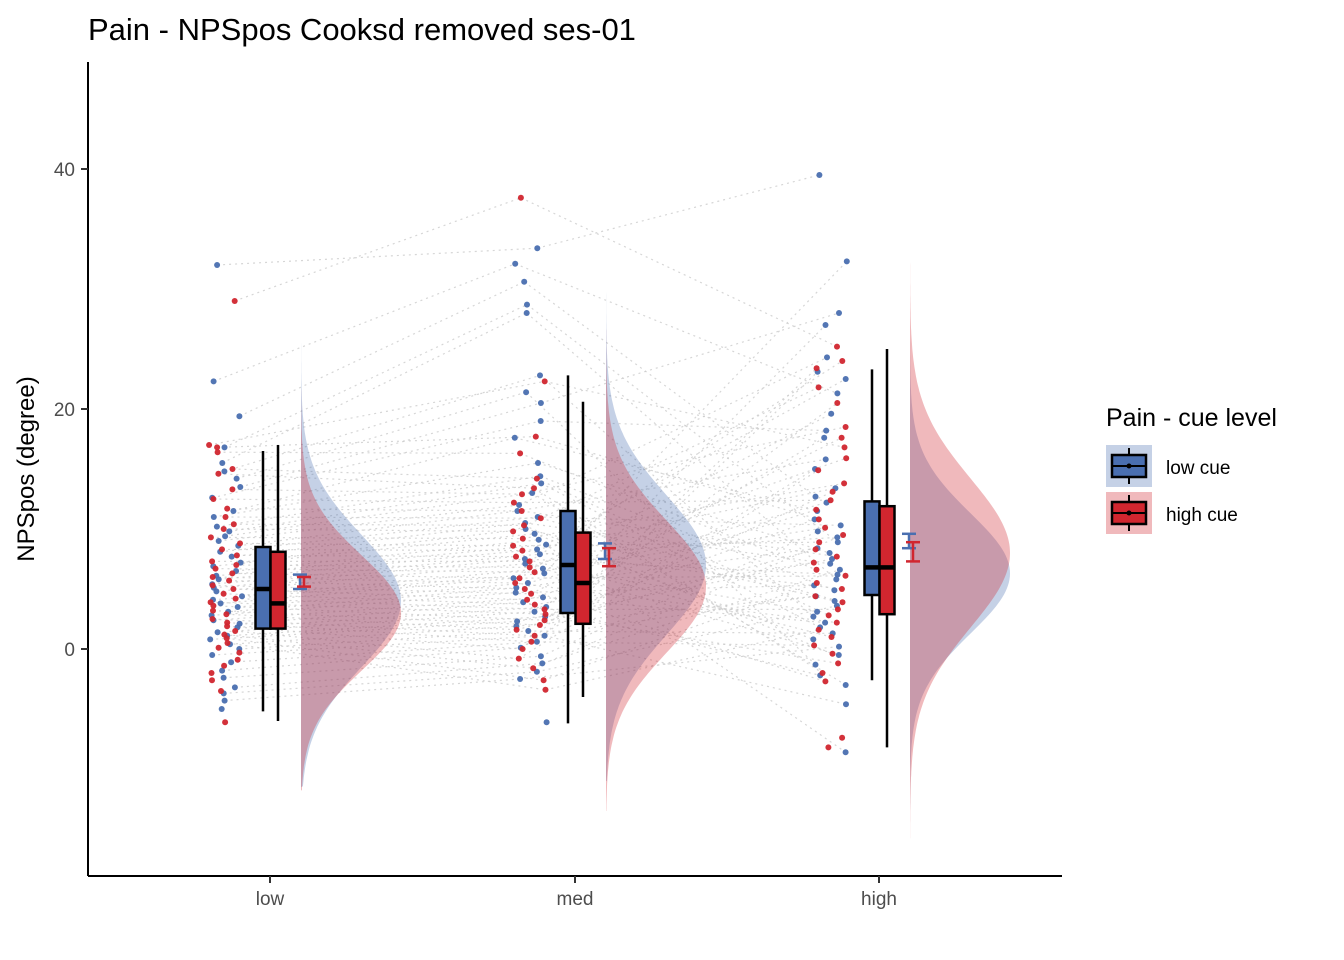 Image resolution: width=1344 pixels, height=960 pixels. Describe the element at coordinates (69, 650) in the screenshot. I see `y-tick-label: 0` at that location.